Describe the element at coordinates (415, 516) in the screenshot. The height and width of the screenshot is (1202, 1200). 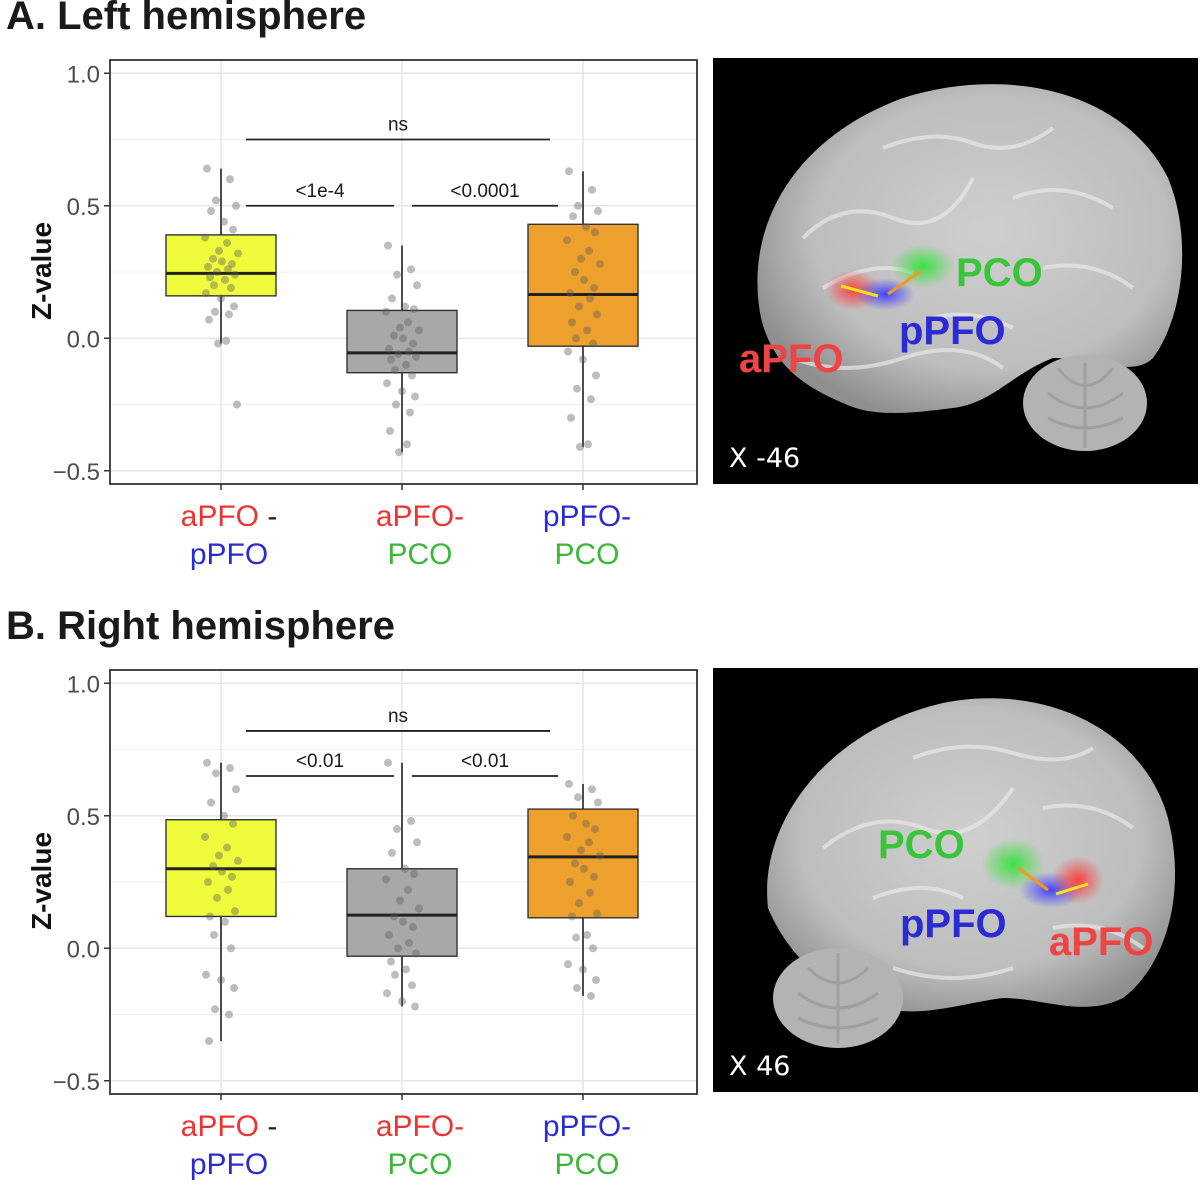
I see `x-label-1-top: aPFO` at that location.